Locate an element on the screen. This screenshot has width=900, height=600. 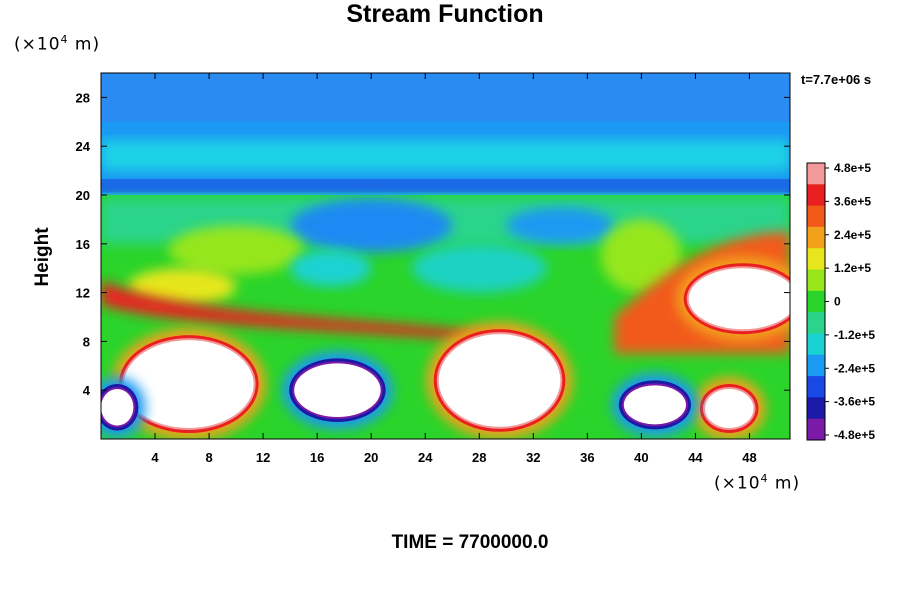
colorbar-tick-label: 3.6e+5 is located at coordinates (852, 201).